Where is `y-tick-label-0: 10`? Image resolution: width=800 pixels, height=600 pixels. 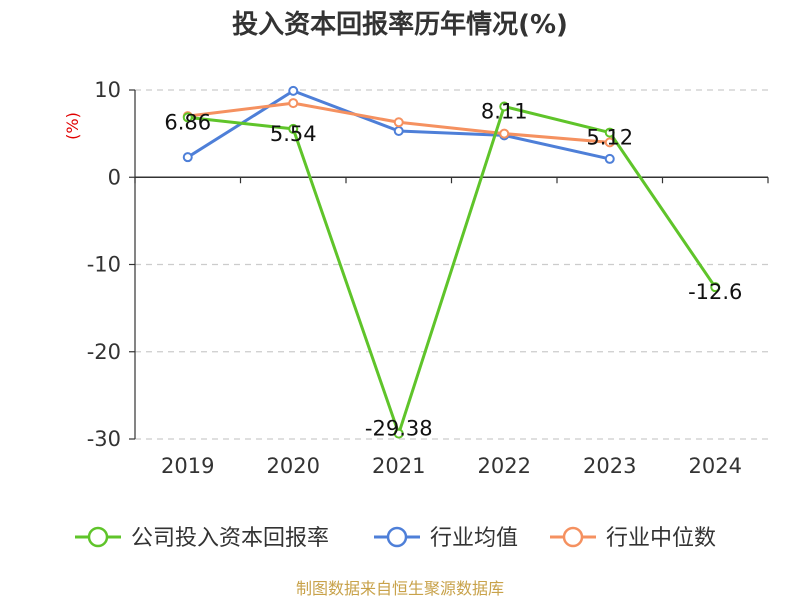
y-tick-label-0: 10 is located at coordinates (107, 90).